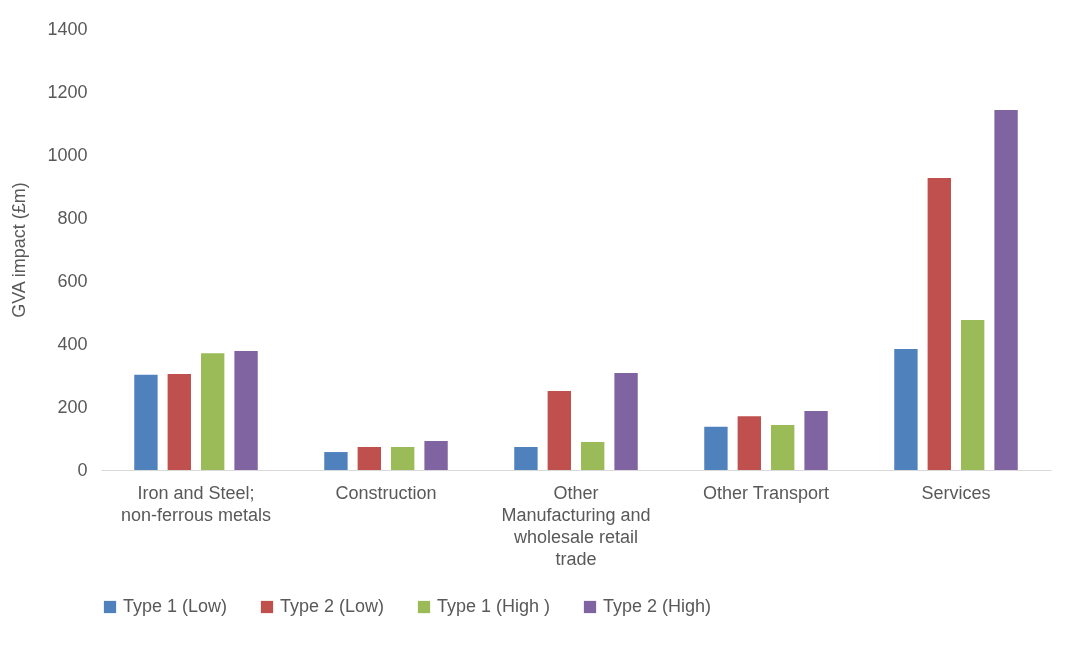 The image size is (1071, 648). Describe the element at coordinates (766, 492) in the screenshot. I see `x-tick-label: Other Transport` at that location.